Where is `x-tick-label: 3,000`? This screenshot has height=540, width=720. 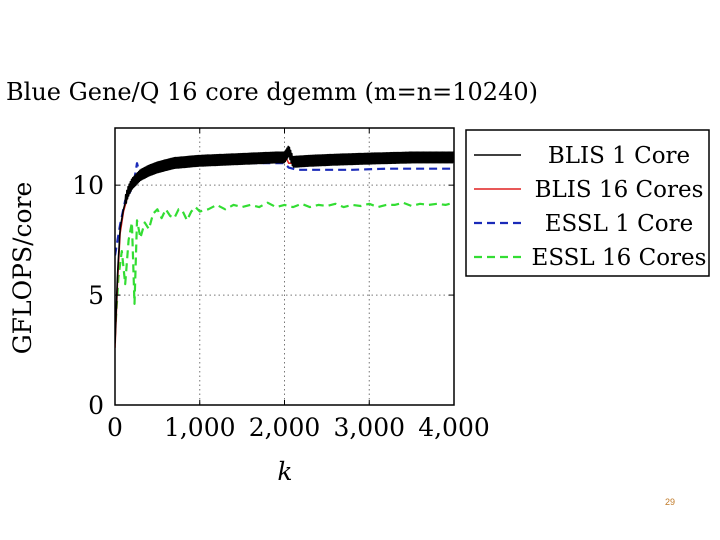
x-tick-label: 3,000 is located at coordinates (369, 427).